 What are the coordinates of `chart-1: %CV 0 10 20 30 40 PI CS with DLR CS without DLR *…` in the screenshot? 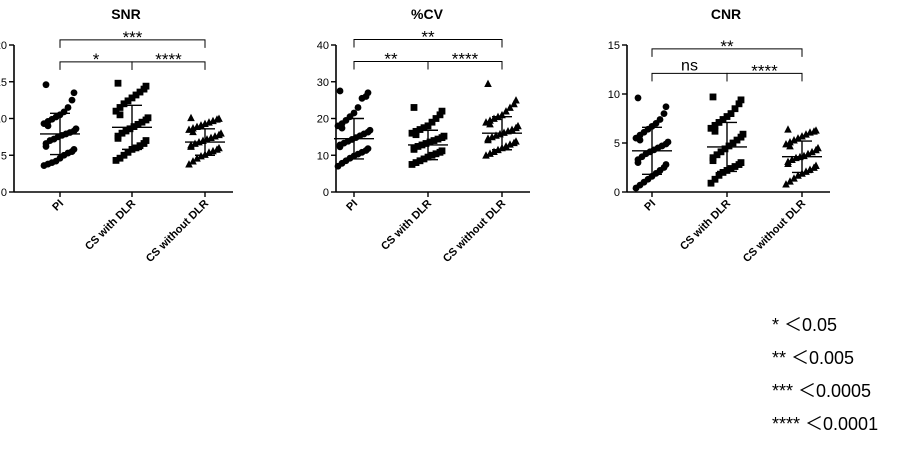 It's located at (423, 135).